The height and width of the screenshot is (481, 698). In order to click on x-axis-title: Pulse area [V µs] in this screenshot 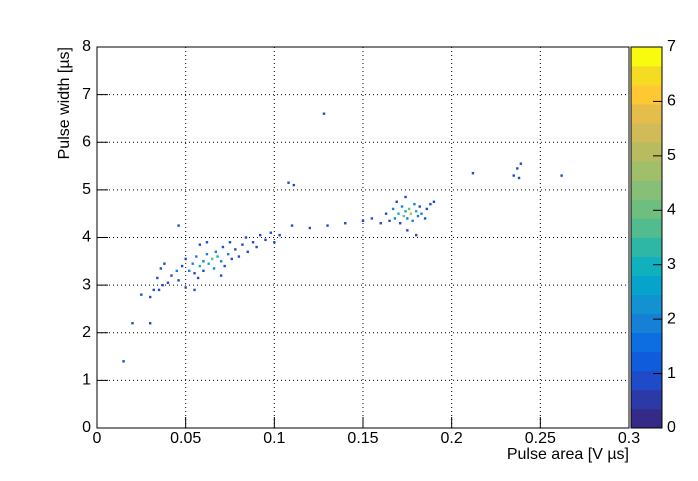, I will do `click(568, 454)`.